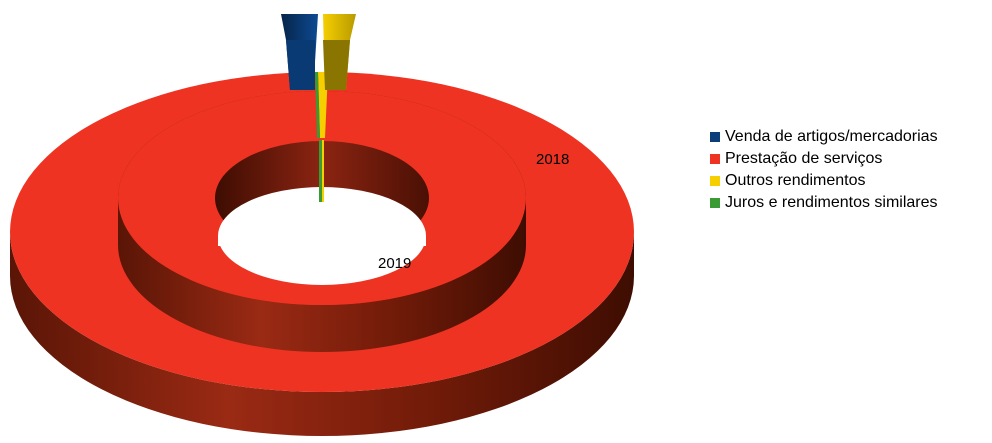  I want to click on slice-2019-juros, so click(320, 171).